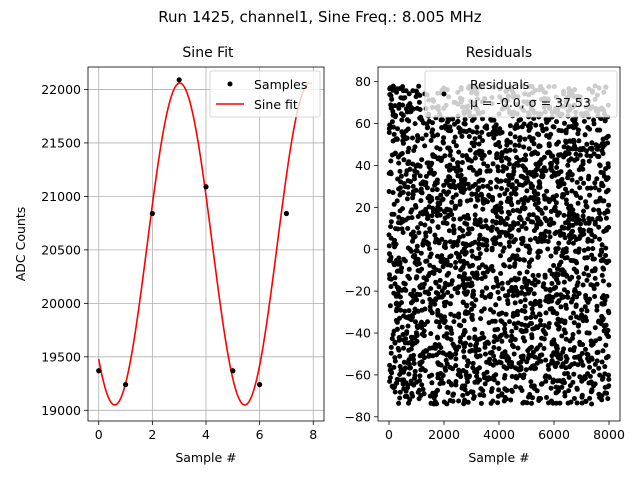 The height and width of the screenshot is (480, 640). Describe the element at coordinates (313, 434) in the screenshot. I see `sine-fit-xtick-label-4: 8` at that location.